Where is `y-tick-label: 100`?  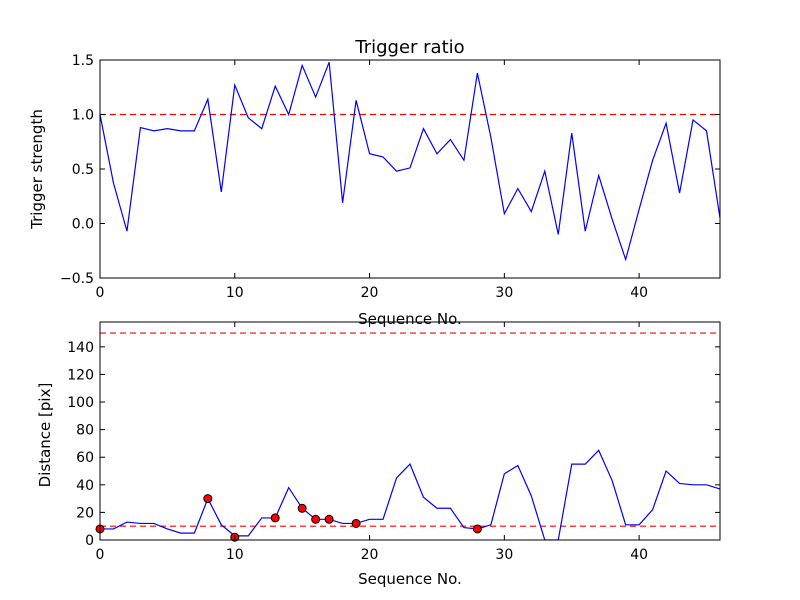
y-tick-label: 100 is located at coordinates (80, 403).